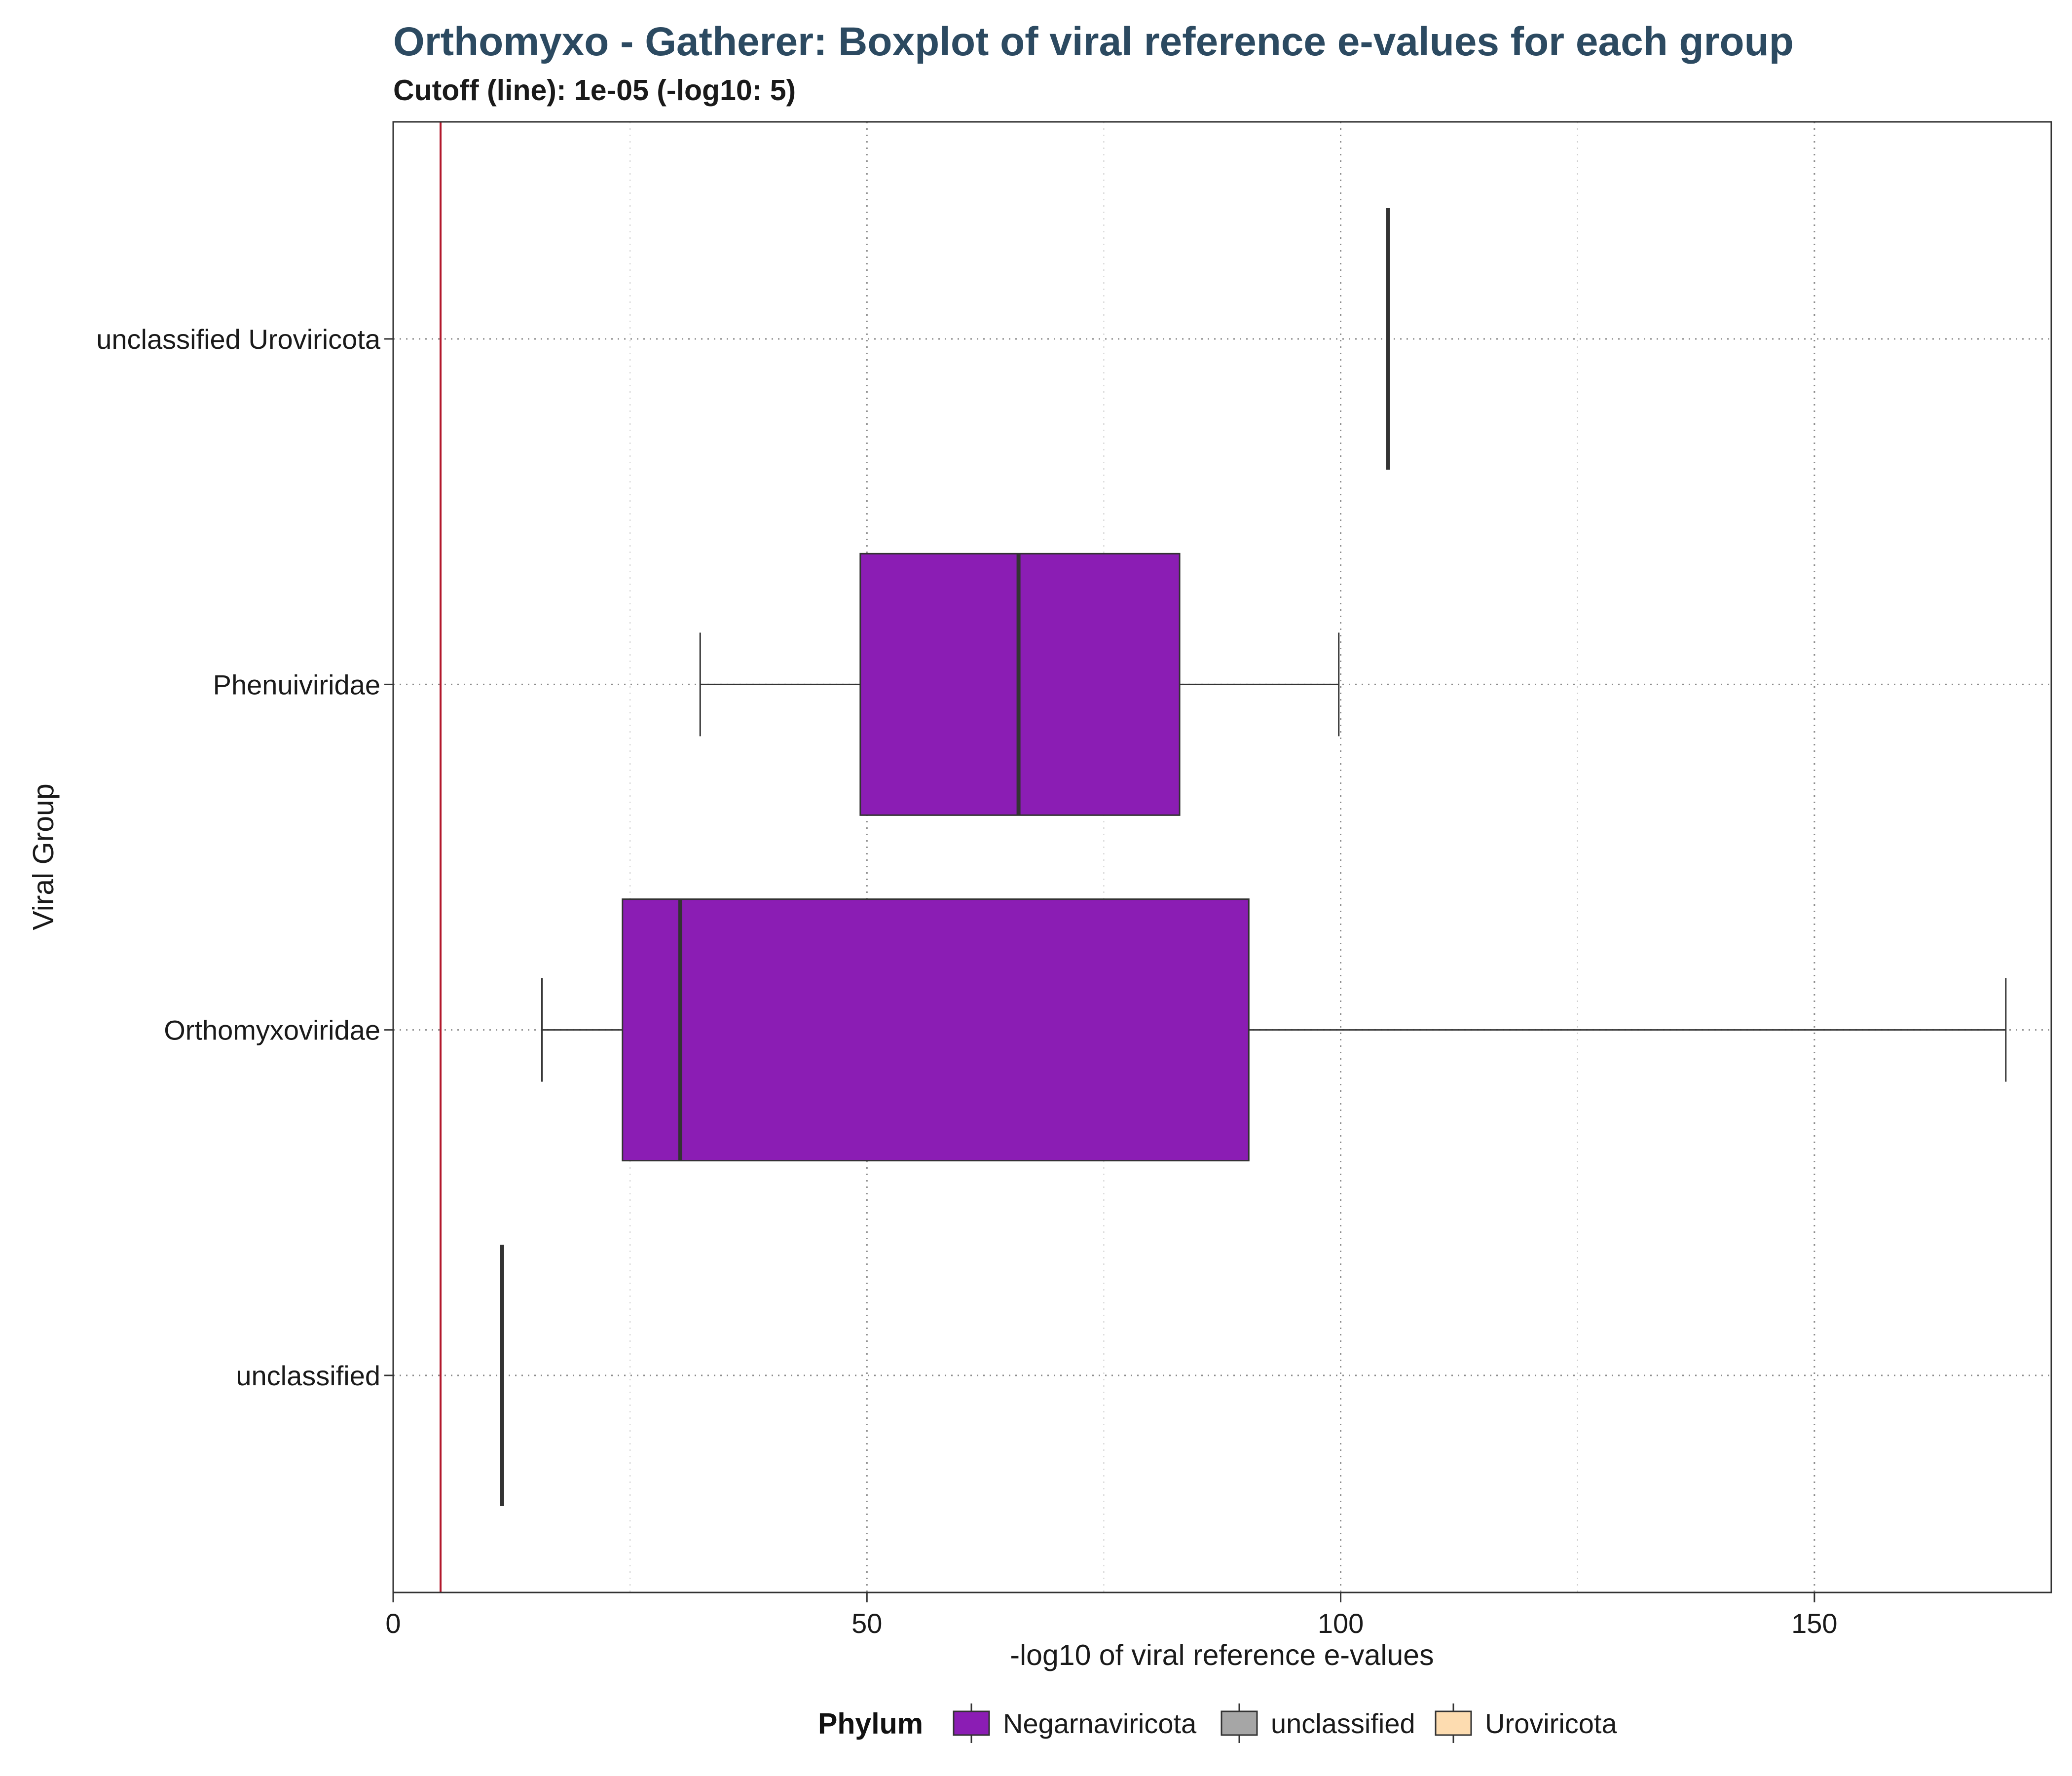 Image resolution: width=2072 pixels, height=1776 pixels. What do you see at coordinates (1814, 1624) in the screenshot?
I see `x-tick-label: 150` at bounding box center [1814, 1624].